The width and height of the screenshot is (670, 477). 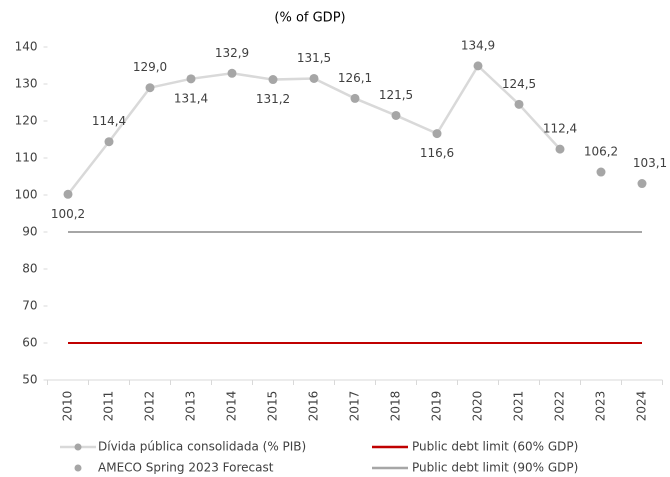 What do you see at coordinates (68, 214) in the screenshot?
I see `data-label: 100,2` at bounding box center [68, 214].